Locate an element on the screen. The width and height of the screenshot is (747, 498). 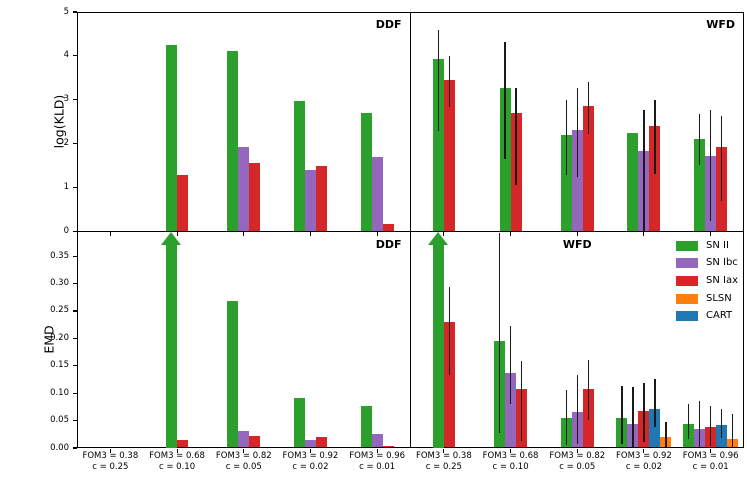
y-tick-label: 0 is located at coordinates (66, 231).